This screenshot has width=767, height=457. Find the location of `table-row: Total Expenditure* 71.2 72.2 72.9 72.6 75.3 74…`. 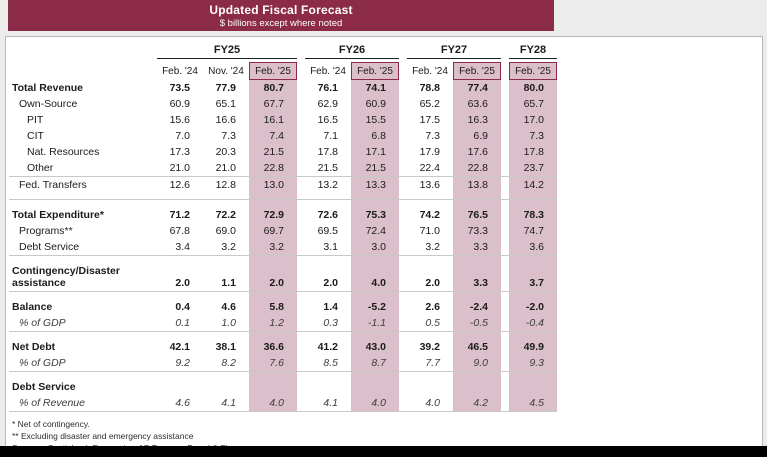

table-row: Total Expenditure* 71.2 72.2 72.9 72.6 75.3 74… is located at coordinates (283, 215).